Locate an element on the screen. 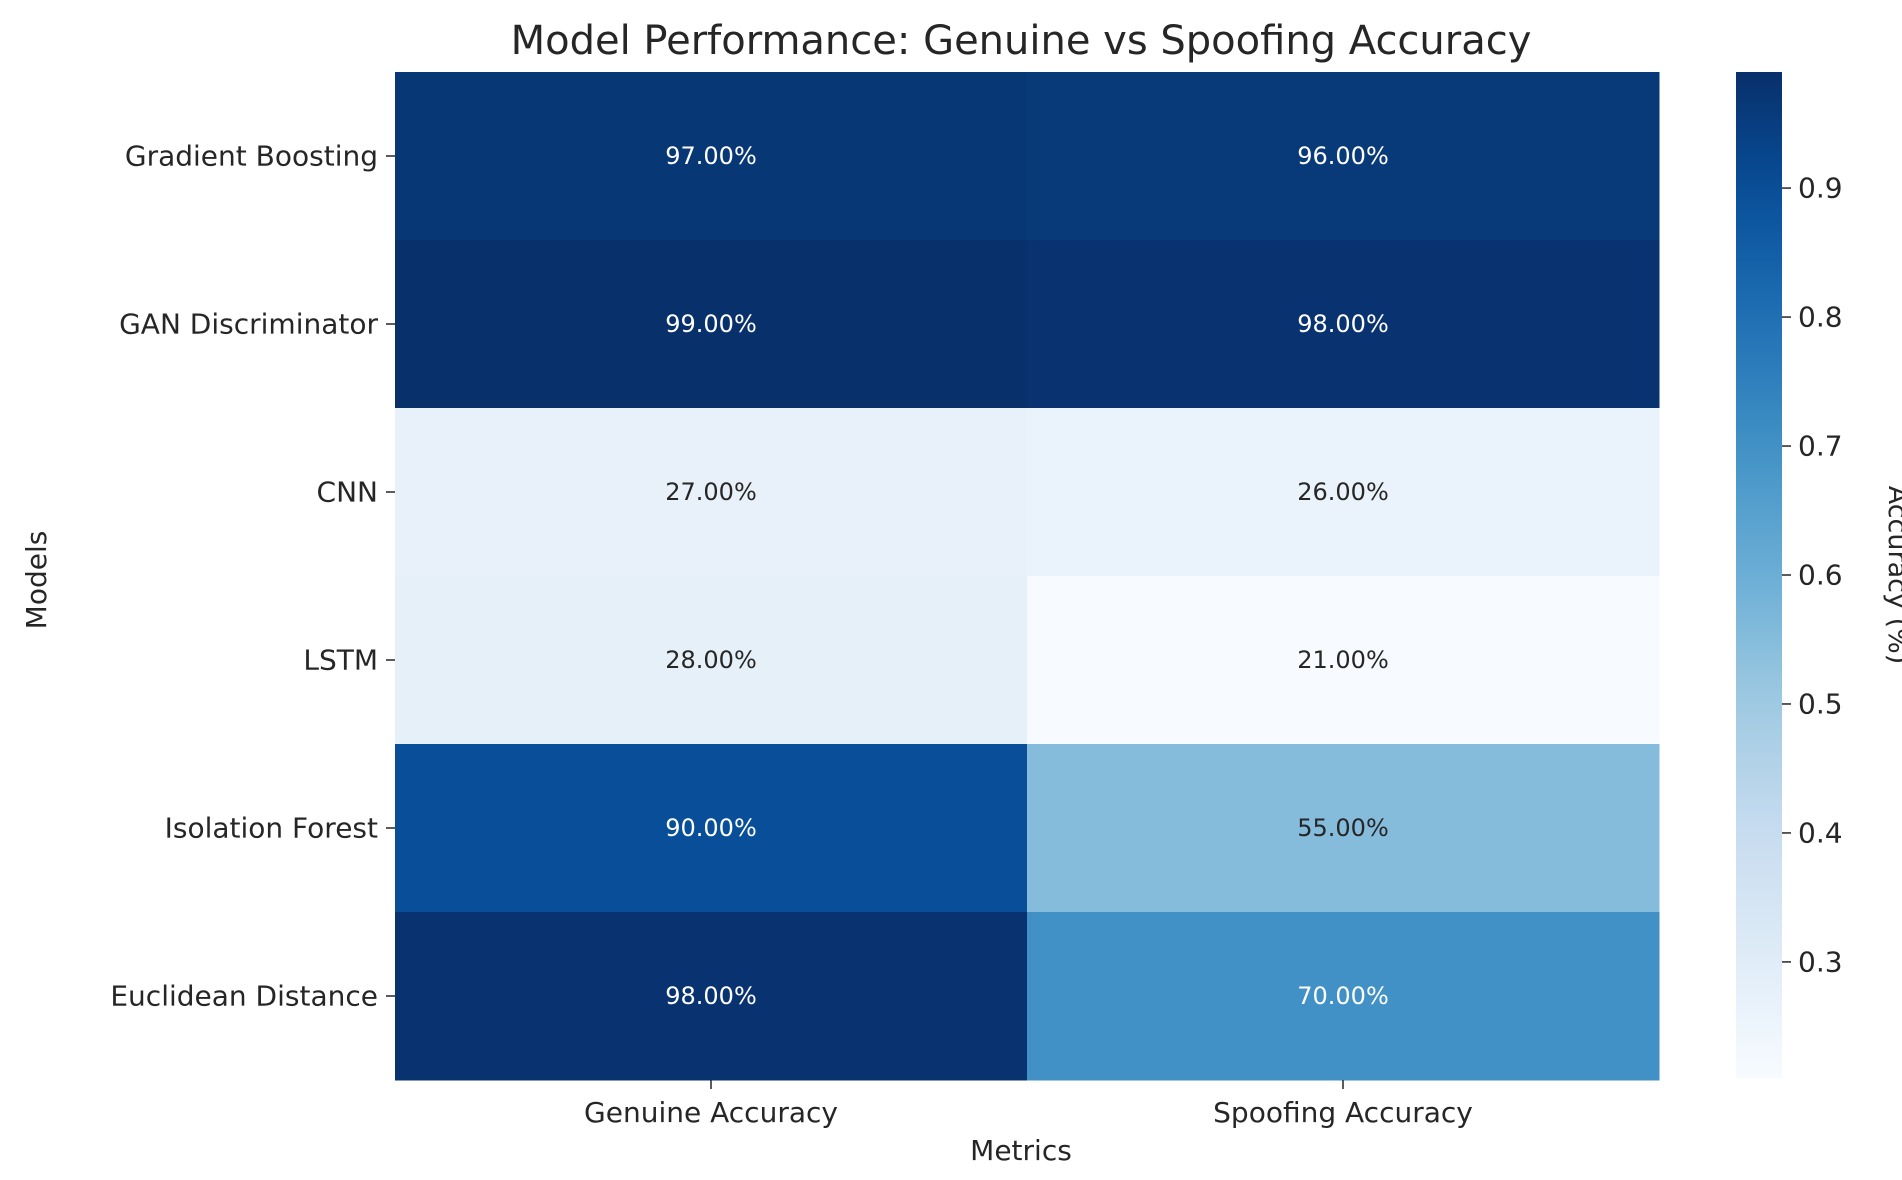  y-axis-label: Models is located at coordinates (36, 580).